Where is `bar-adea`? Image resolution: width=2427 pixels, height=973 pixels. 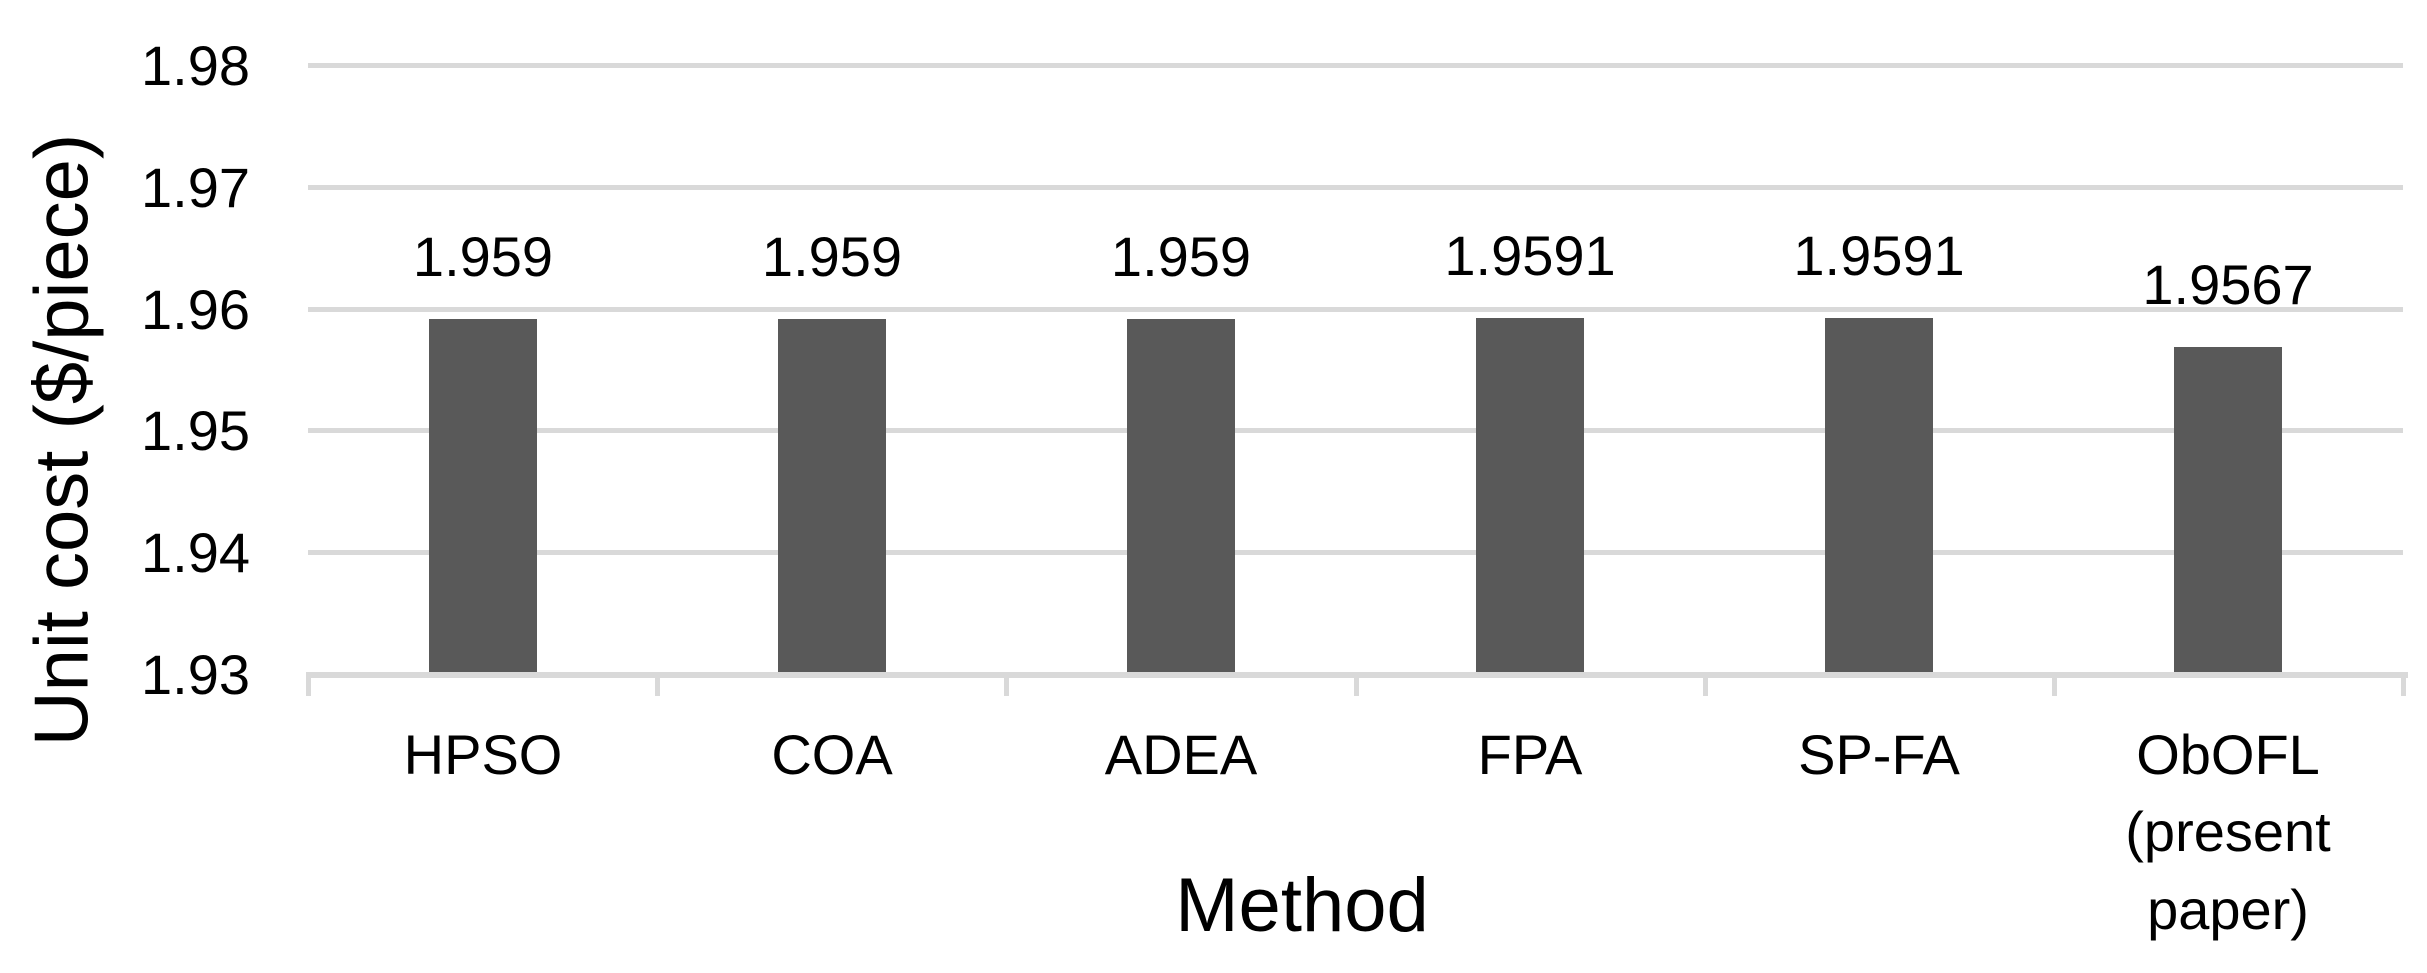 bar-adea is located at coordinates (1181, 495).